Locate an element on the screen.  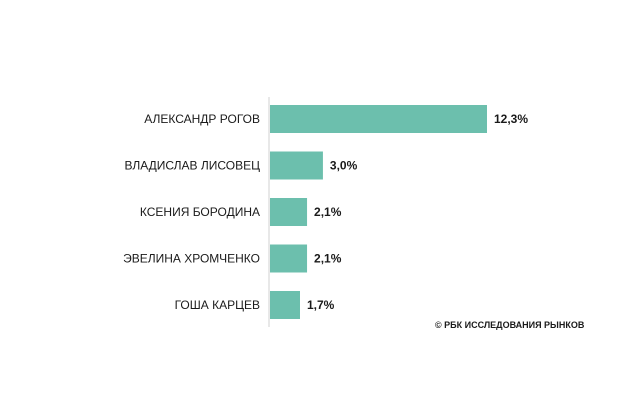
category-label: ЭВЕЛИНА ХРОМЧЕНКО is located at coordinates (191, 259).